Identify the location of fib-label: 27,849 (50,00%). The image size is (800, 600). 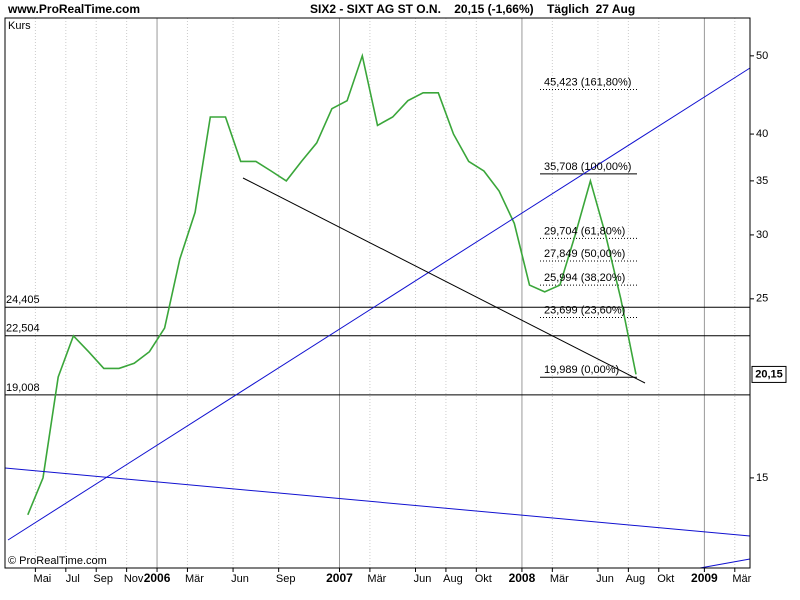
(584, 254).